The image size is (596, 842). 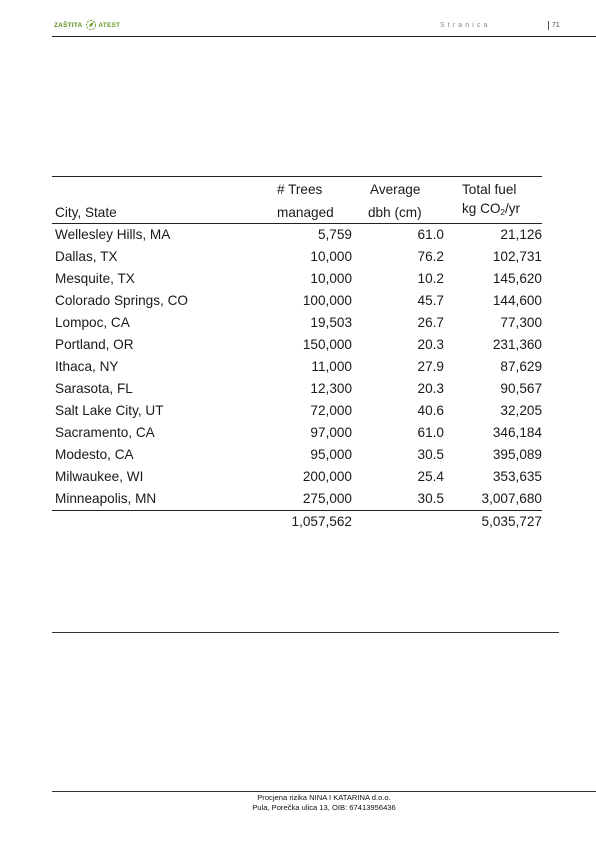 I want to click on cell-city: Minneapolis, MN, so click(x=163, y=499).